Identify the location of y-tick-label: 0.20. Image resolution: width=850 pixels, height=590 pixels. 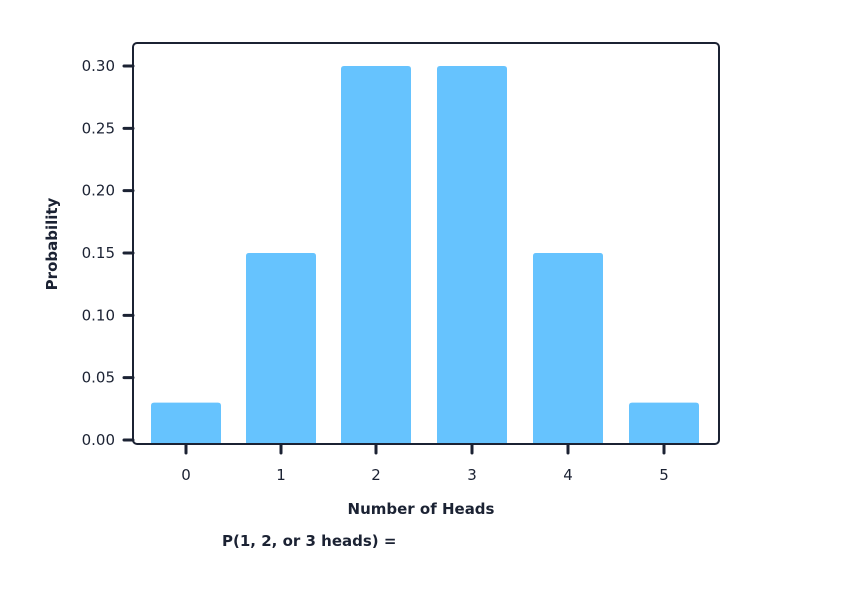
(98, 191).